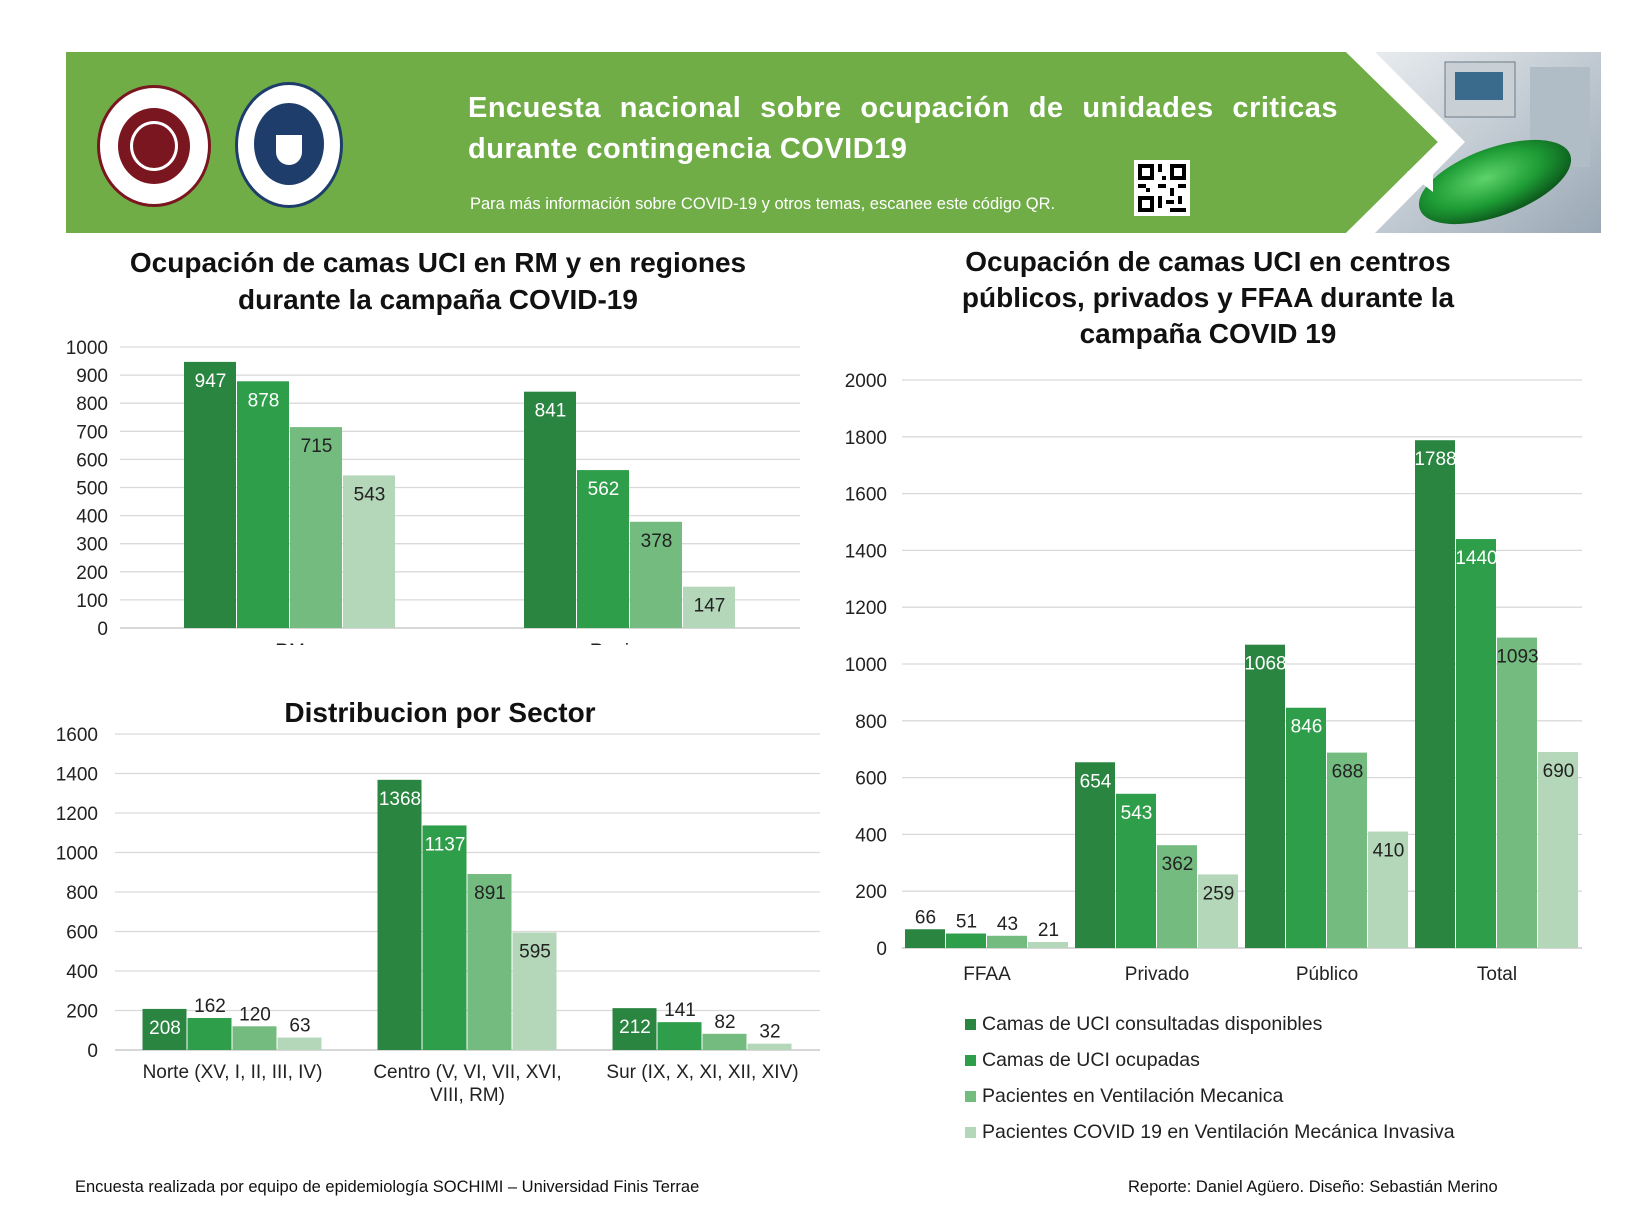  I want to click on data-label: 891, so click(490, 893).